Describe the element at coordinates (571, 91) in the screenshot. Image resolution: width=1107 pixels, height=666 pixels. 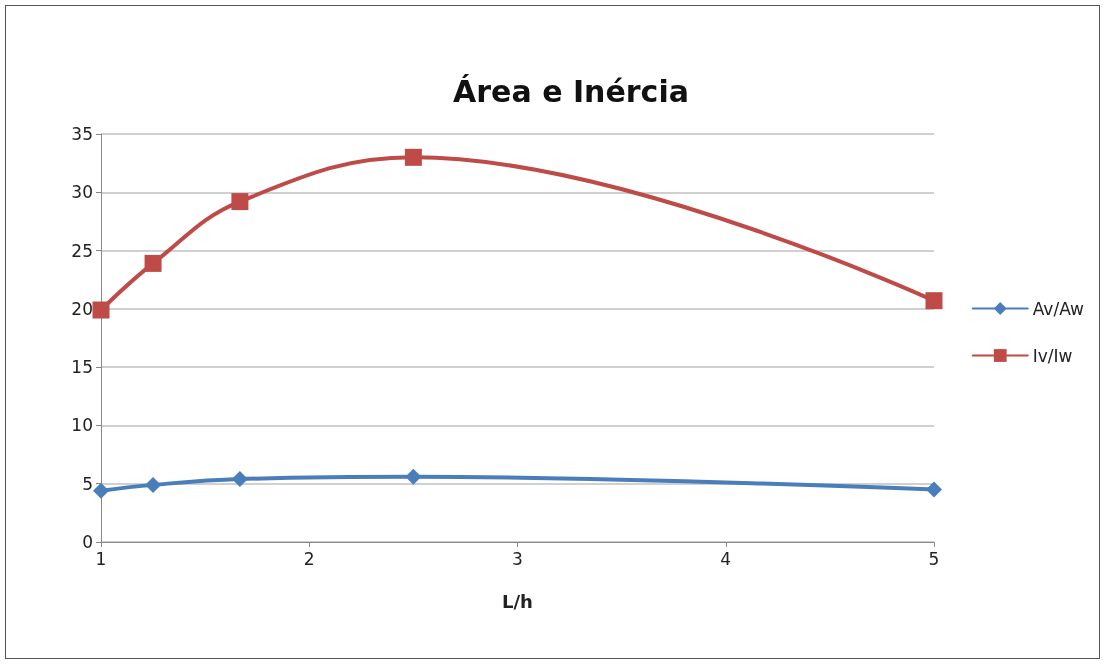
I see `chart-title: Área e Inércia` at that location.